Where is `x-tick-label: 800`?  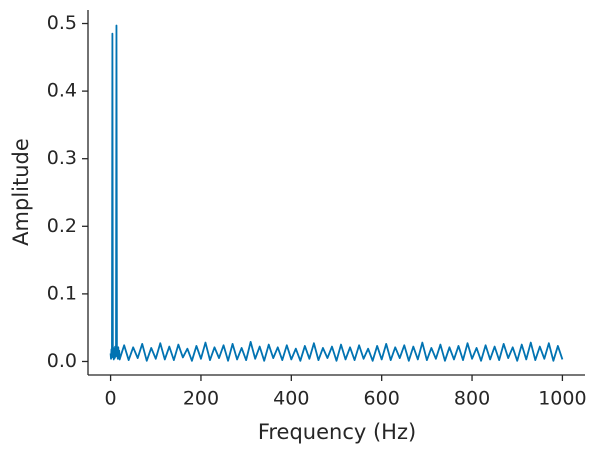
x-tick-label: 800 is located at coordinates (472, 399).